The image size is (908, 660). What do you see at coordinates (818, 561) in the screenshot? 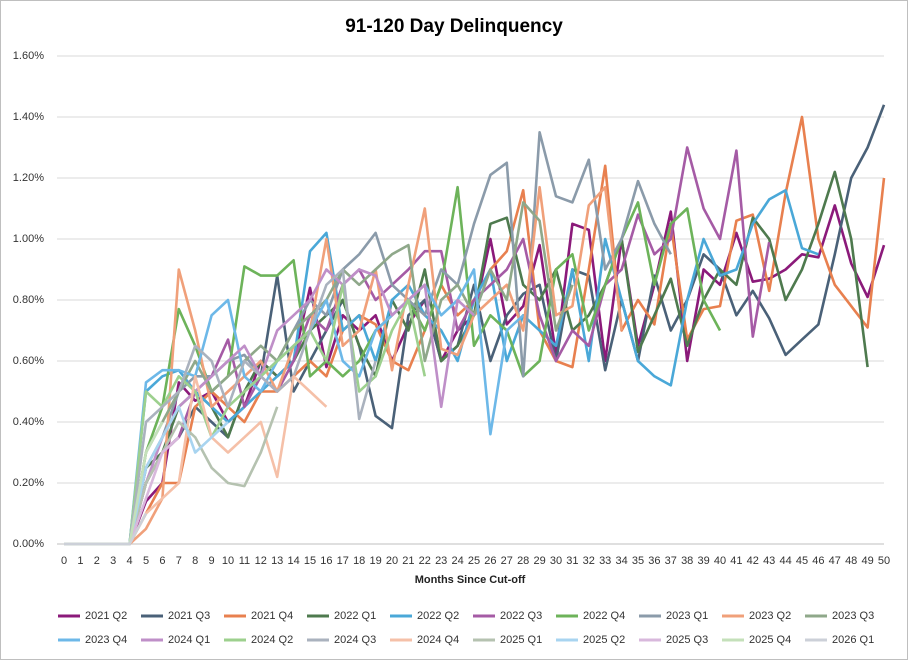
I see `x-tick-label: 46` at bounding box center [818, 561].